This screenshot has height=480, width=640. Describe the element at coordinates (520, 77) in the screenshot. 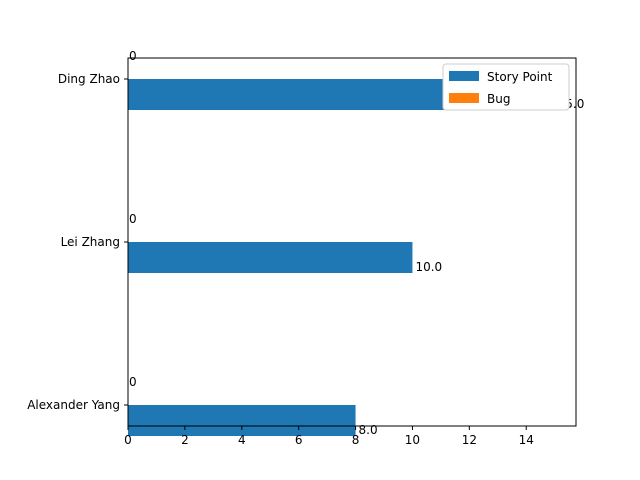

I see `legend-label: Story Point` at that location.